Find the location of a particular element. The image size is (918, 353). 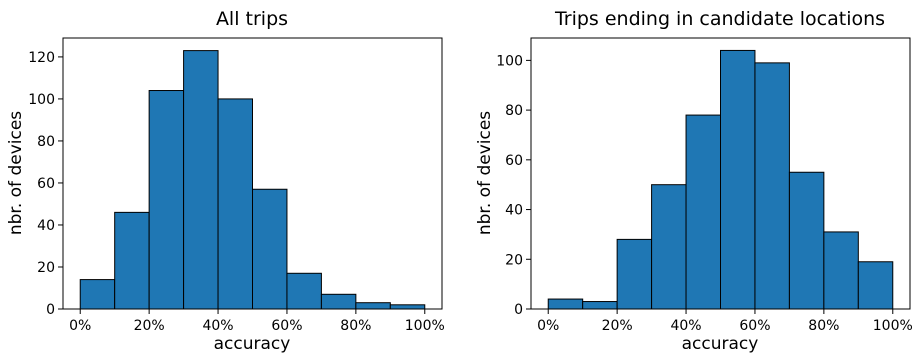

y-ticks-all-trips: 0 20 40 60 80 100 120 is located at coordinates (45, 184).